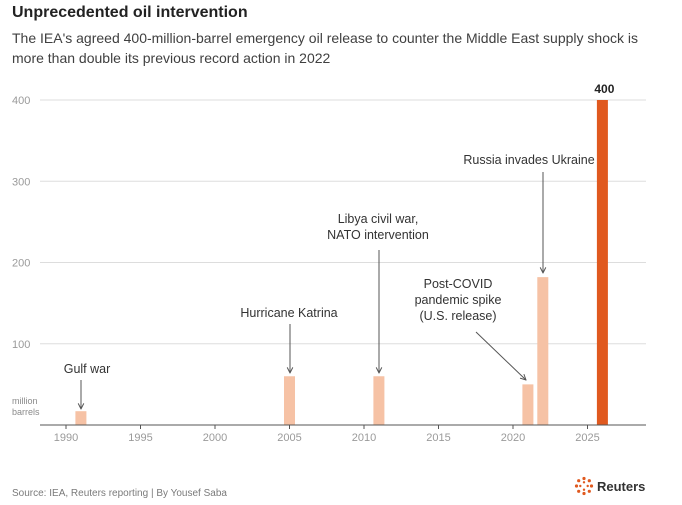 The image size is (682, 505). What do you see at coordinates (528, 160) in the screenshot?
I see `annotation-label-2022: Russia invades Ukraine` at bounding box center [528, 160].